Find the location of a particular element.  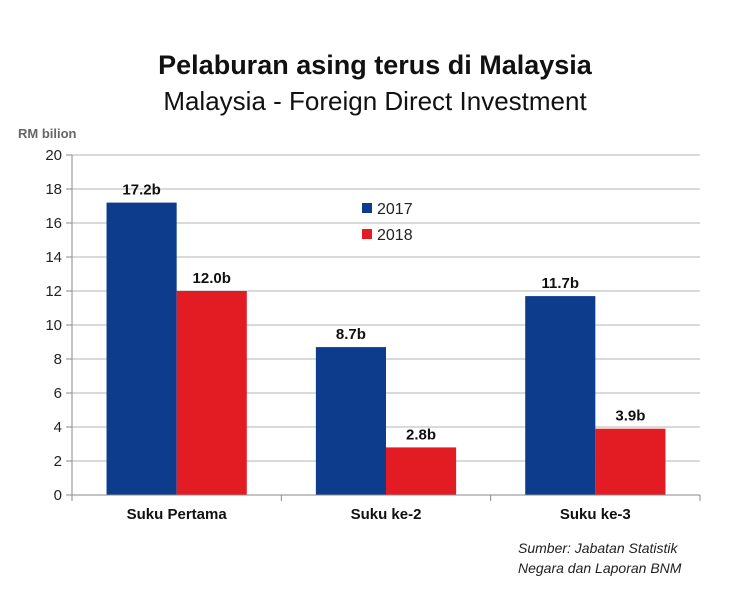

y-axis-label: RM bilion is located at coordinates (47, 133).